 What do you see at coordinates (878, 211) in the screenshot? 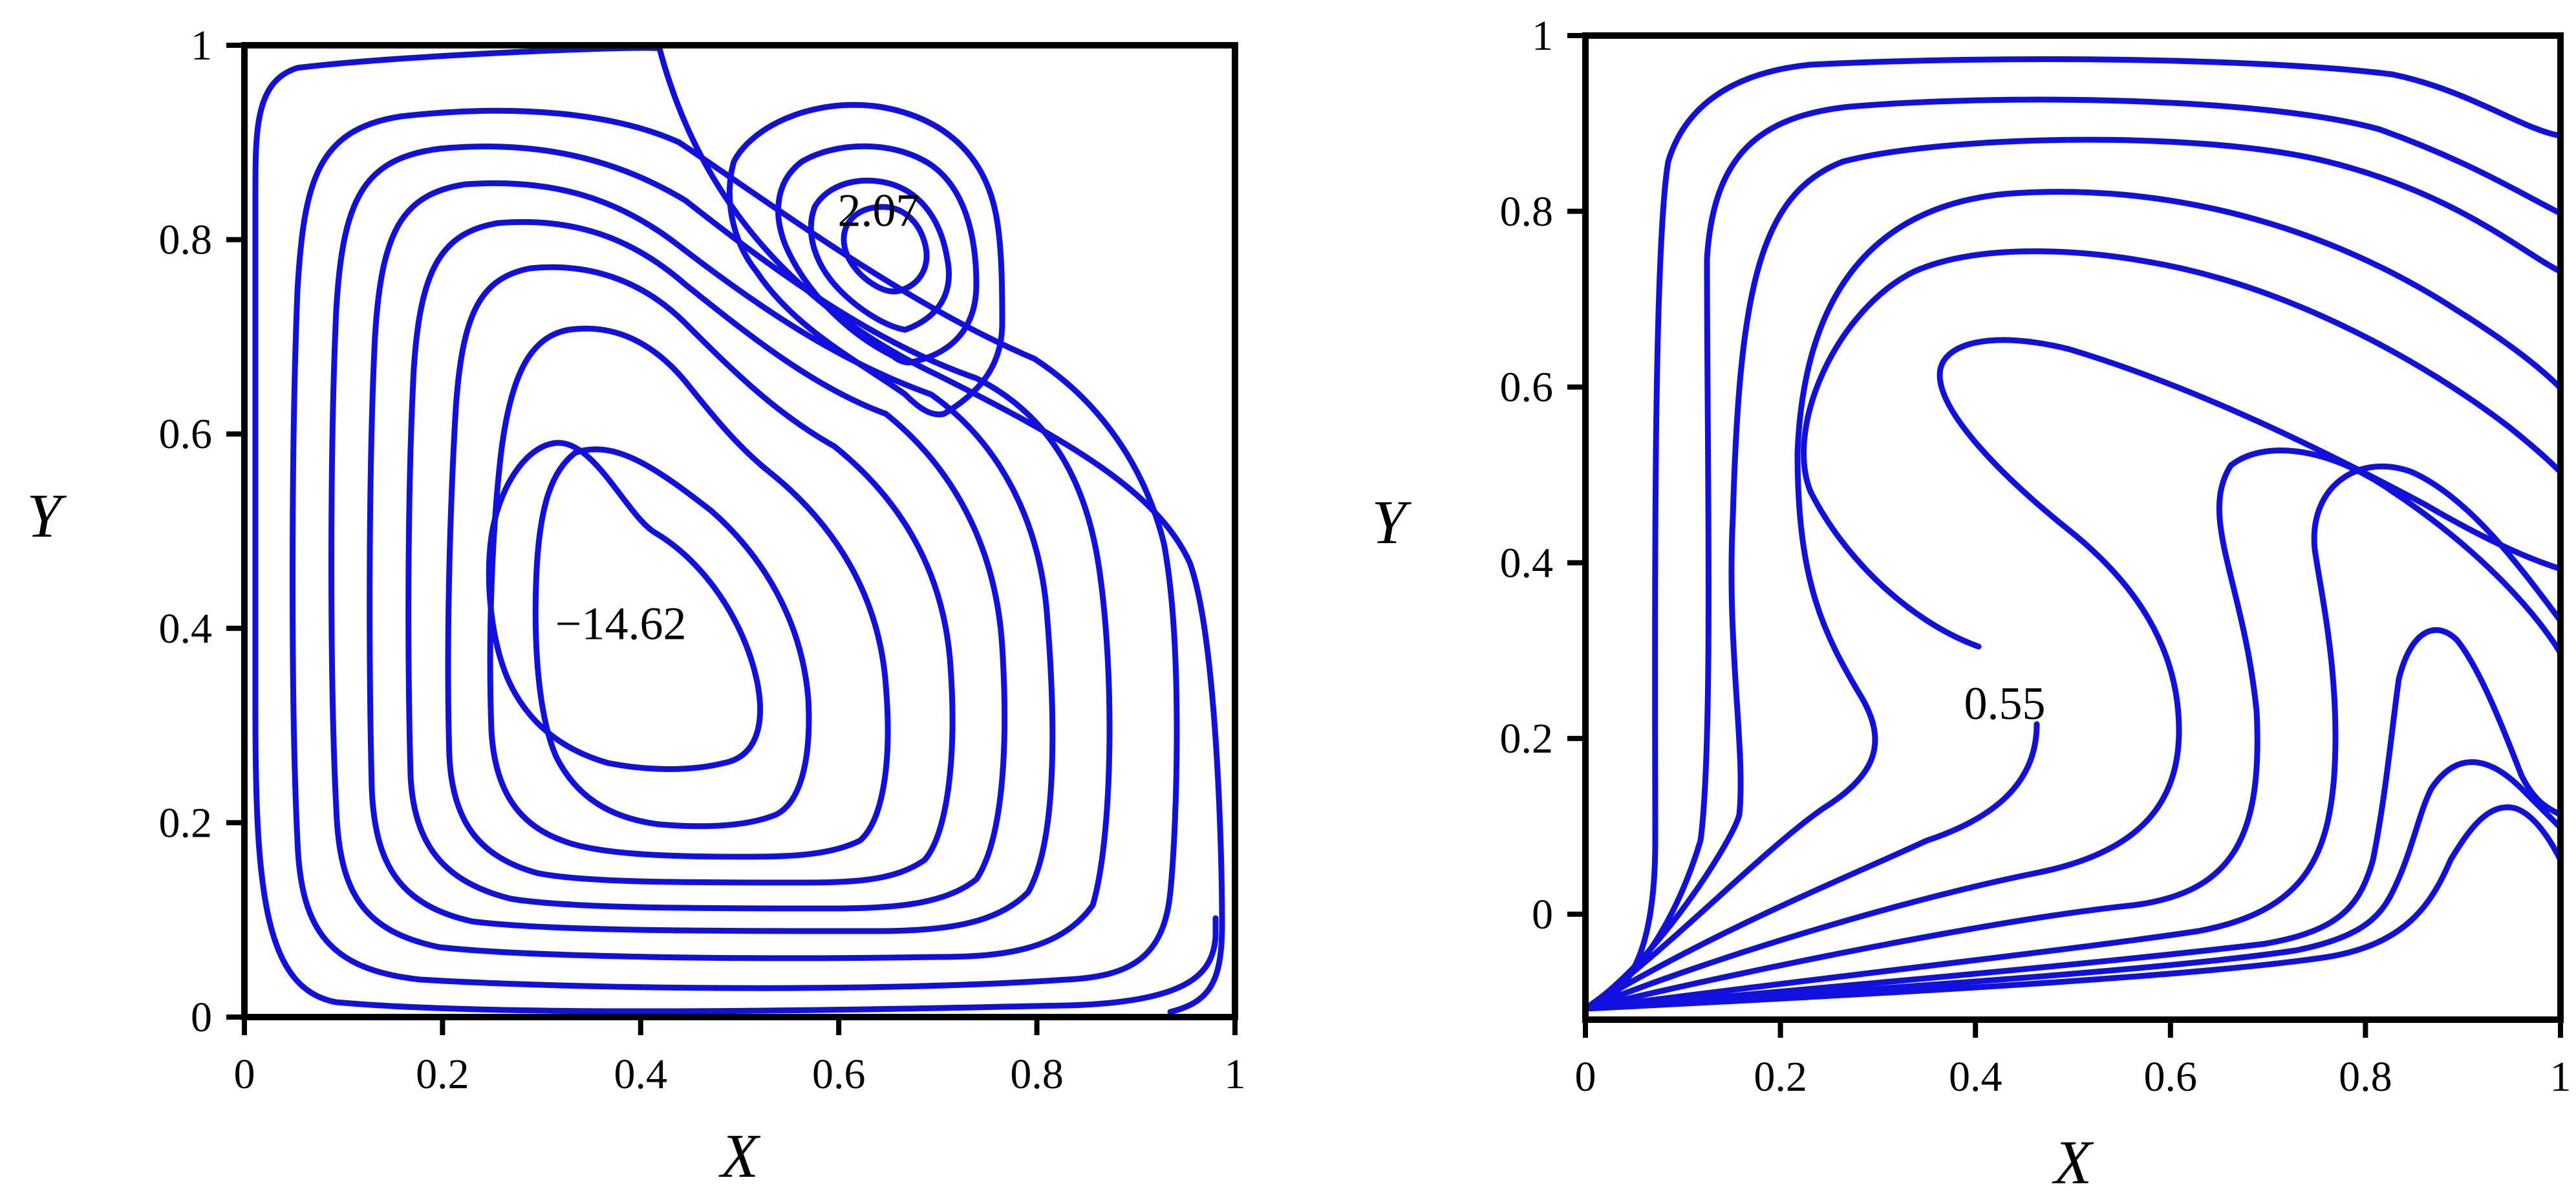
I see `contour-value-label: 2.07` at bounding box center [878, 211].